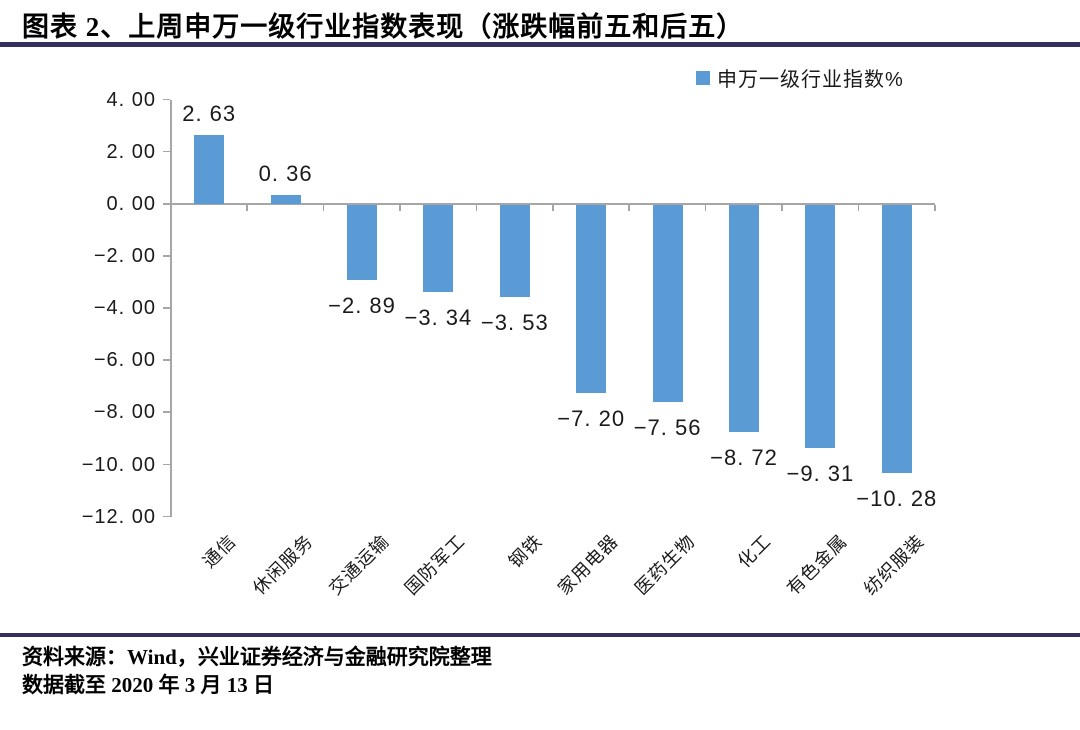  I want to click on y-axis-tick-label: −10. 00, so click(118, 464).